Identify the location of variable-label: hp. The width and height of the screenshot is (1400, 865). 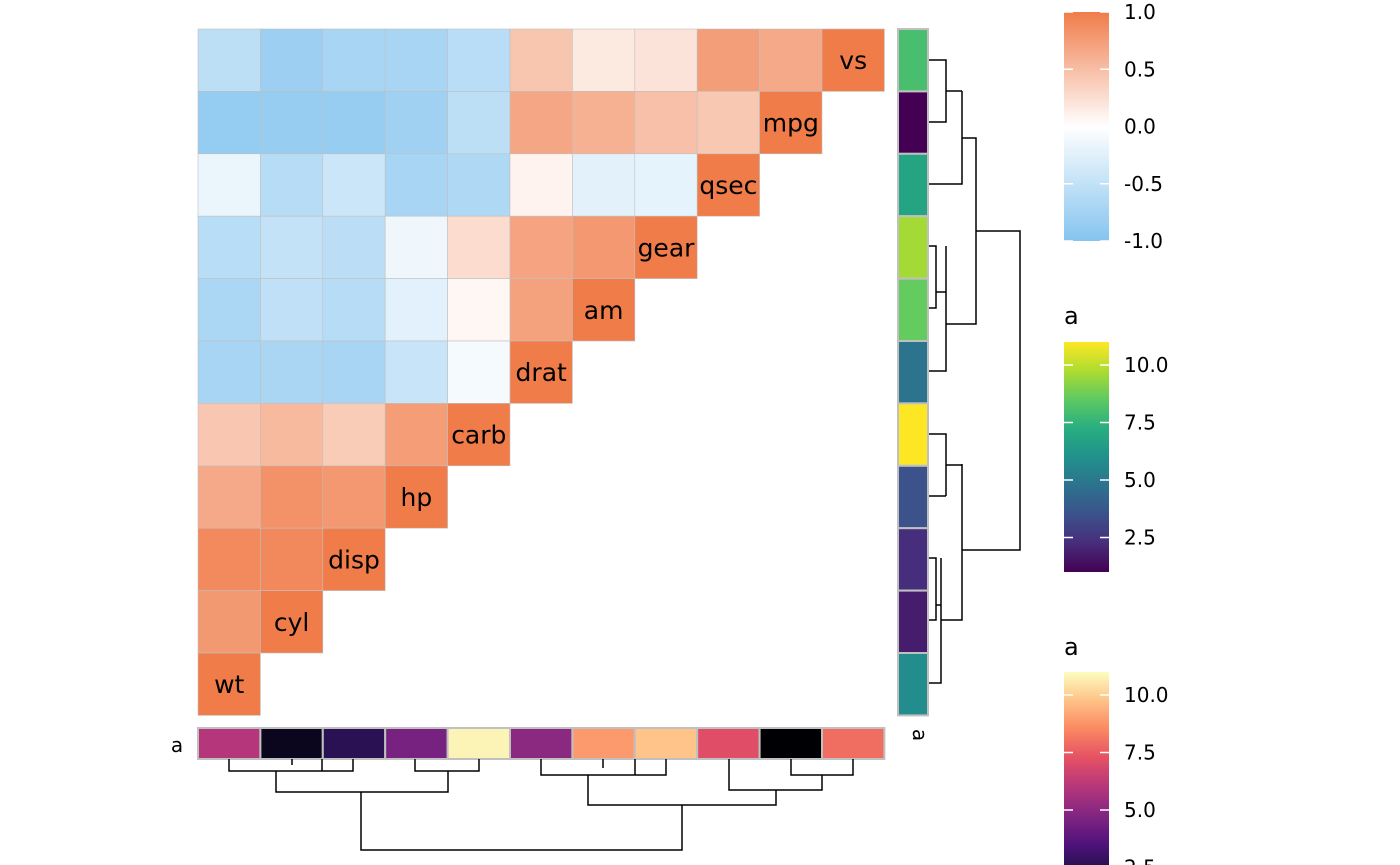
(417, 497).